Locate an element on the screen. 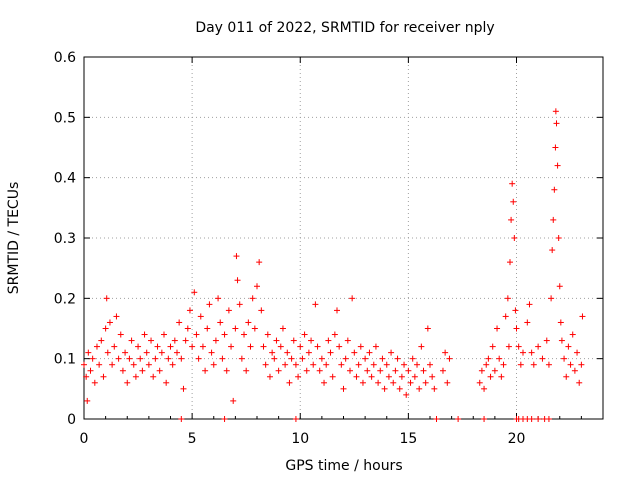 The height and width of the screenshot is (480, 640). x-tick-label: 15 is located at coordinates (408, 439).